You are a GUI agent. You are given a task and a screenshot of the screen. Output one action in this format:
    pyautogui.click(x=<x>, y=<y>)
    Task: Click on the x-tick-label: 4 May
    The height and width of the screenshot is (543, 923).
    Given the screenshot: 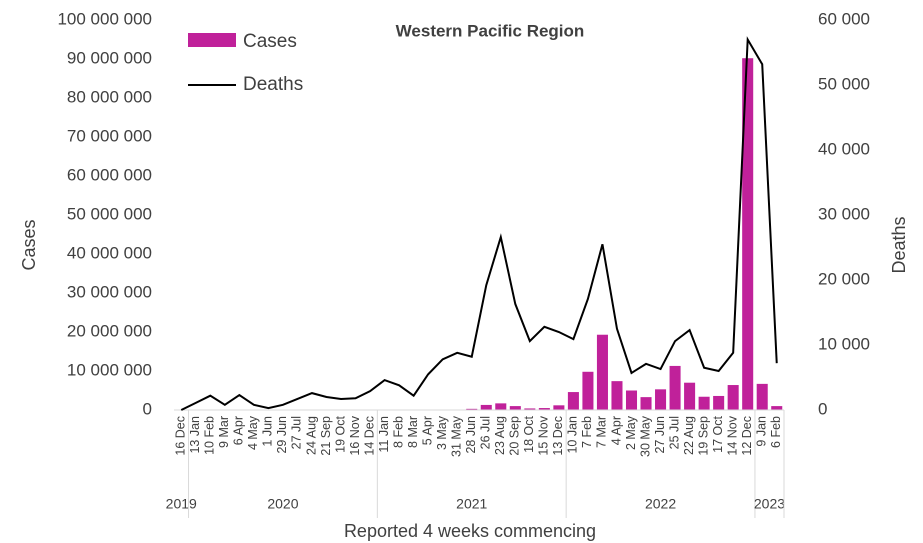 What is the action you would take?
    pyautogui.click(x=253, y=432)
    